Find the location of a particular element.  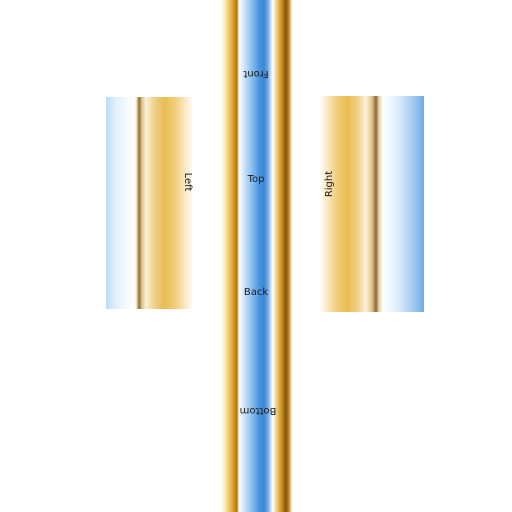

face-label-top: Top is located at coordinates (256, 179).